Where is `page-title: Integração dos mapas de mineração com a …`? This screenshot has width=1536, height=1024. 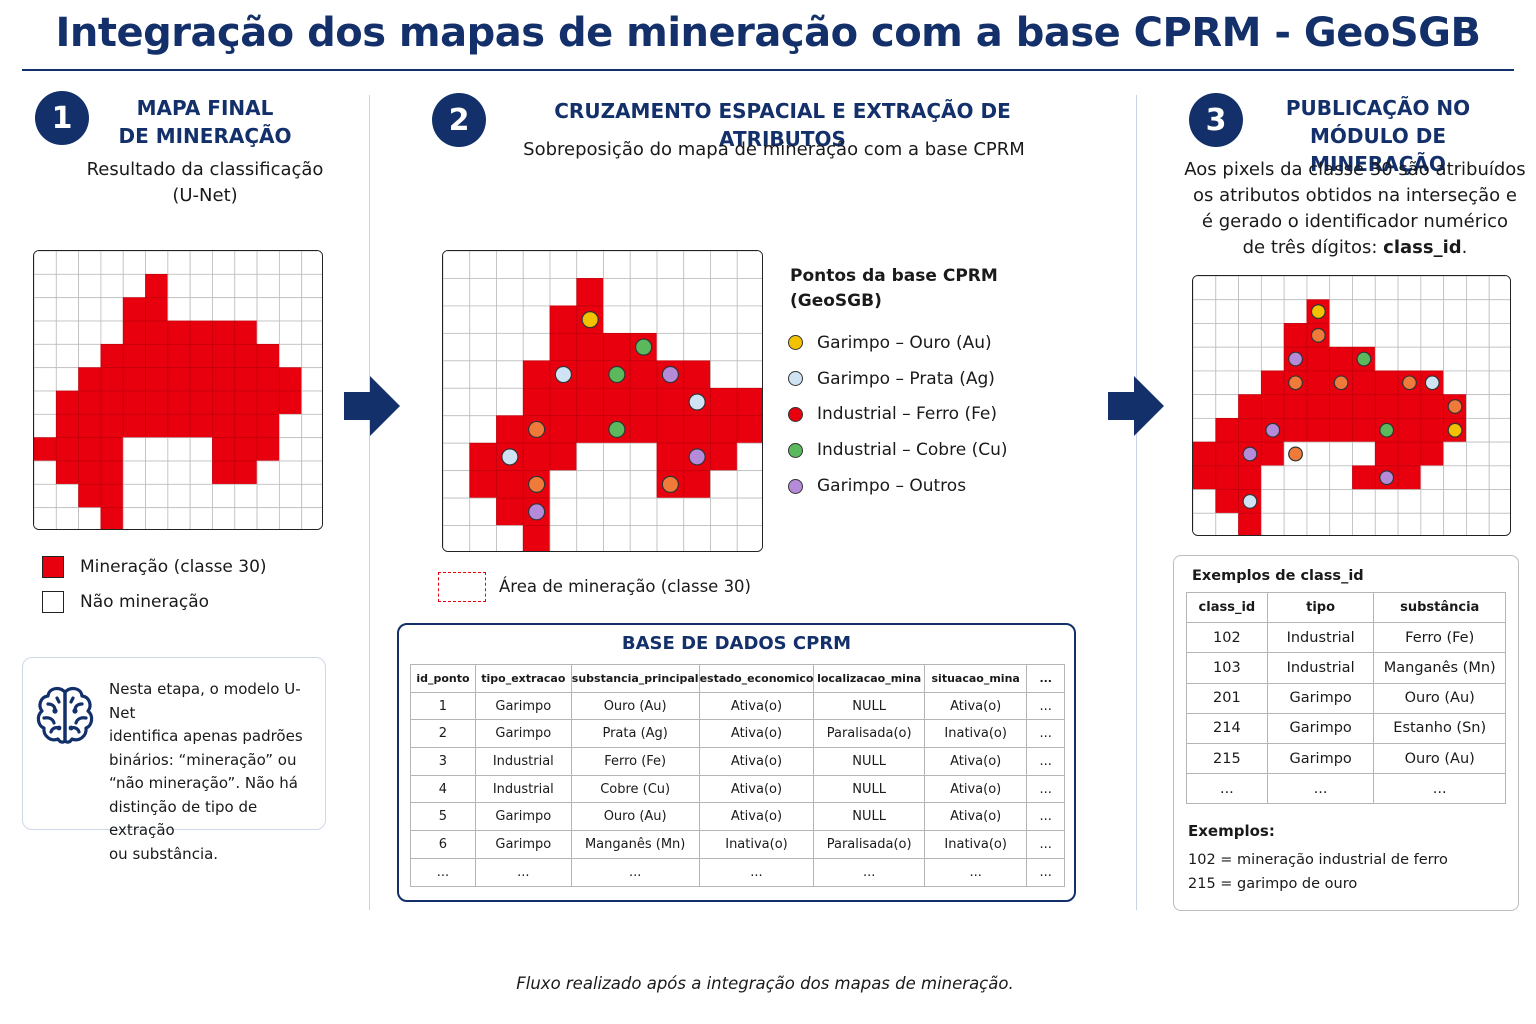 page-title: Integração dos mapas de mineração com a … is located at coordinates (768, 33).